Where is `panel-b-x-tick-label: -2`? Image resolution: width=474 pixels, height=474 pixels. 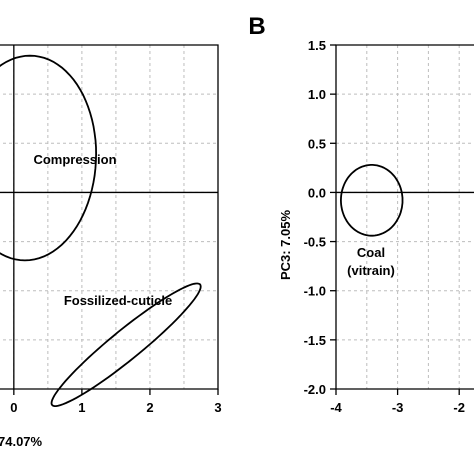
panel-b-x-tick-label: -2 is located at coordinates (459, 407).